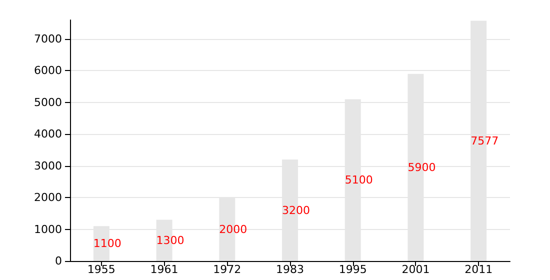  What do you see at coordinates (422, 167) in the screenshot?
I see `data-label: 5900` at bounding box center [422, 167].